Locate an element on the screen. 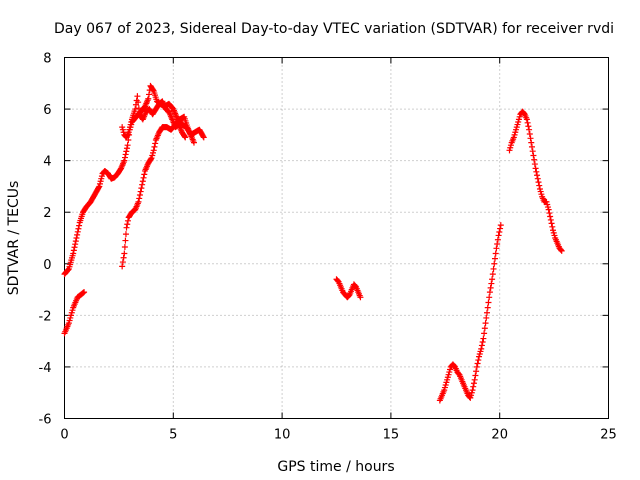  x-tick-label: 25 is located at coordinates (608, 435).